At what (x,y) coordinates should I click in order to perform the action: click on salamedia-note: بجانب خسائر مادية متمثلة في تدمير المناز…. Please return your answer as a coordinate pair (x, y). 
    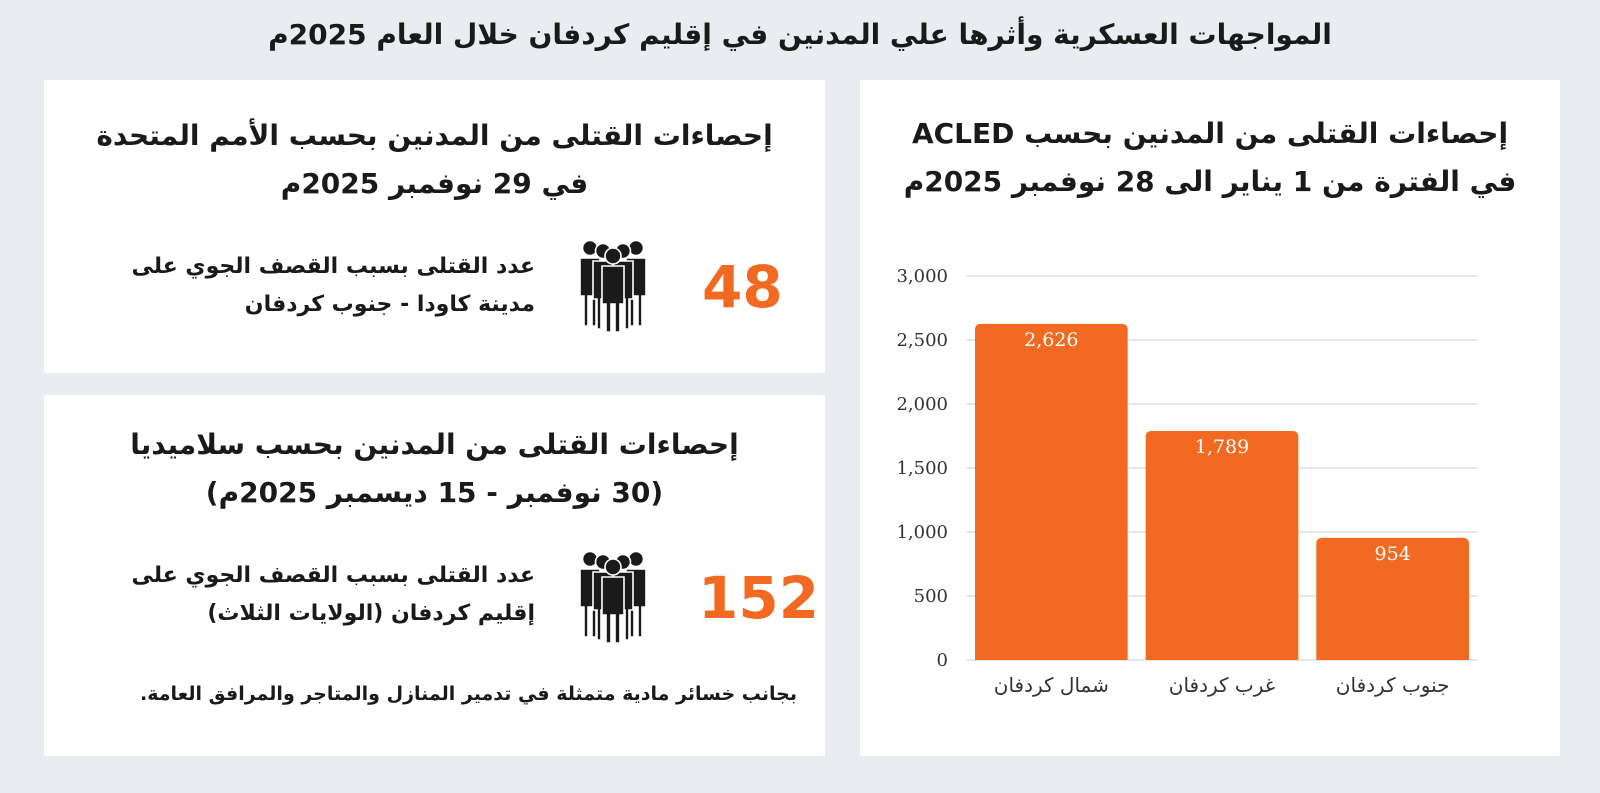
    Looking at the image, I should click on (468, 694).